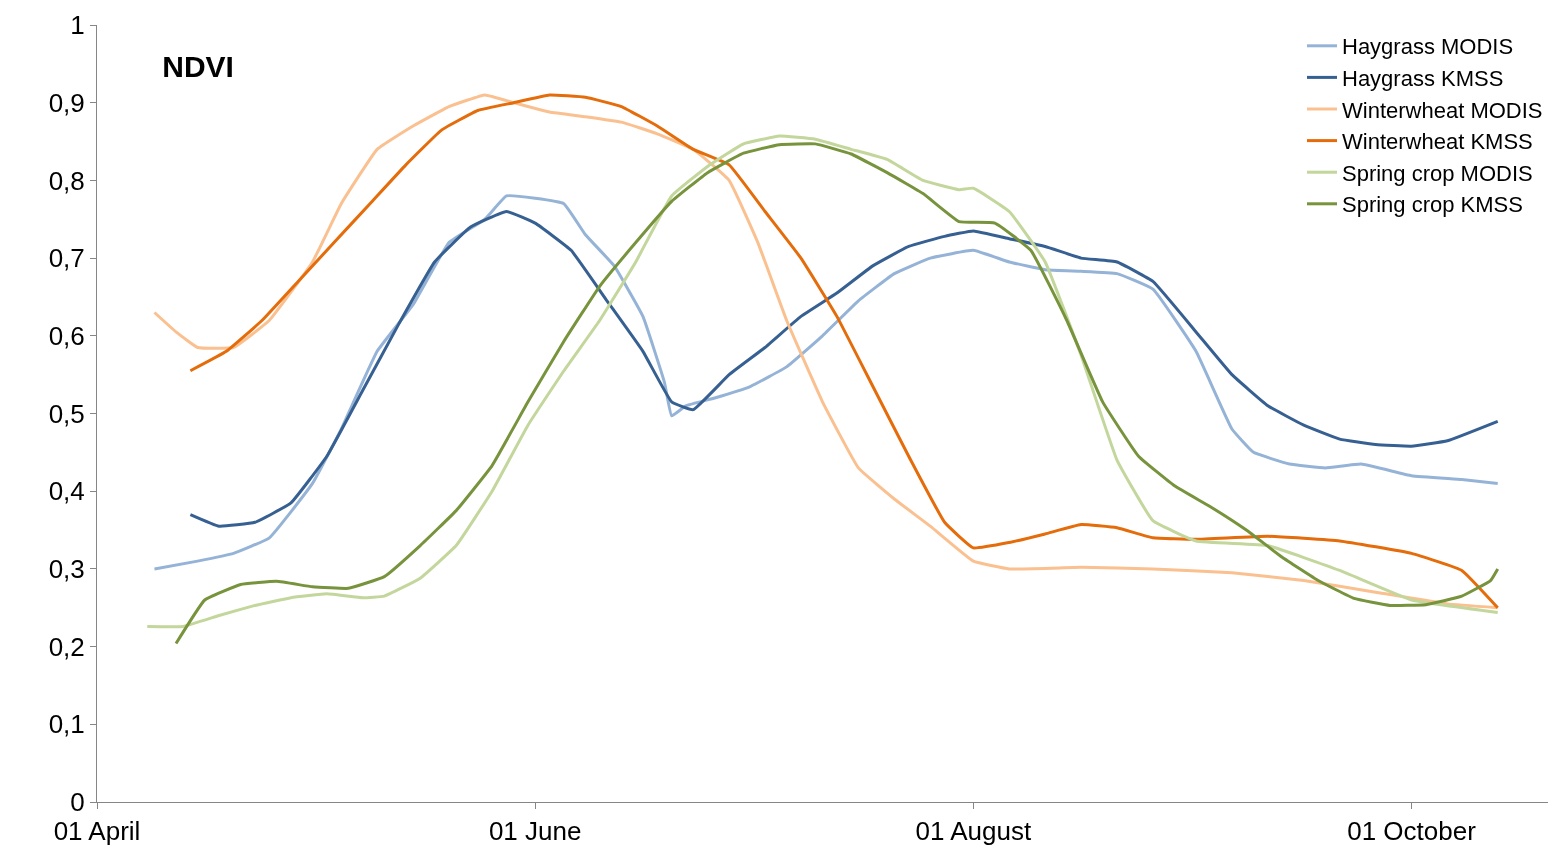  What do you see at coordinates (1423, 78) in the screenshot?
I see `legend-label: Haygrass KMSS` at bounding box center [1423, 78].